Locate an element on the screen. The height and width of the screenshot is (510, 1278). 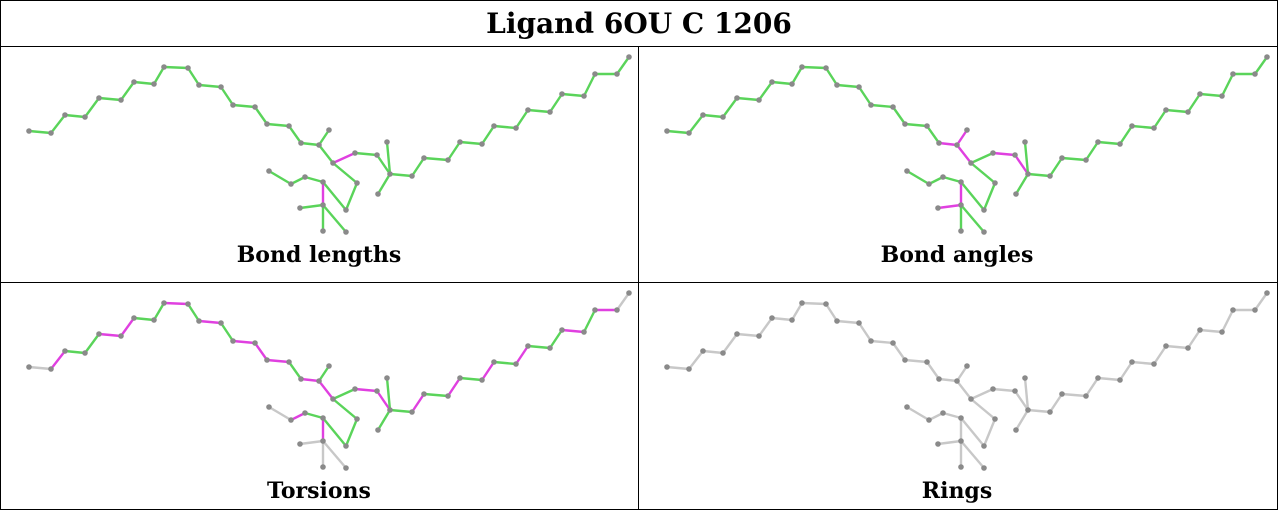
figure-title: Ligand 6OU C 1206 is located at coordinates (639, 23).